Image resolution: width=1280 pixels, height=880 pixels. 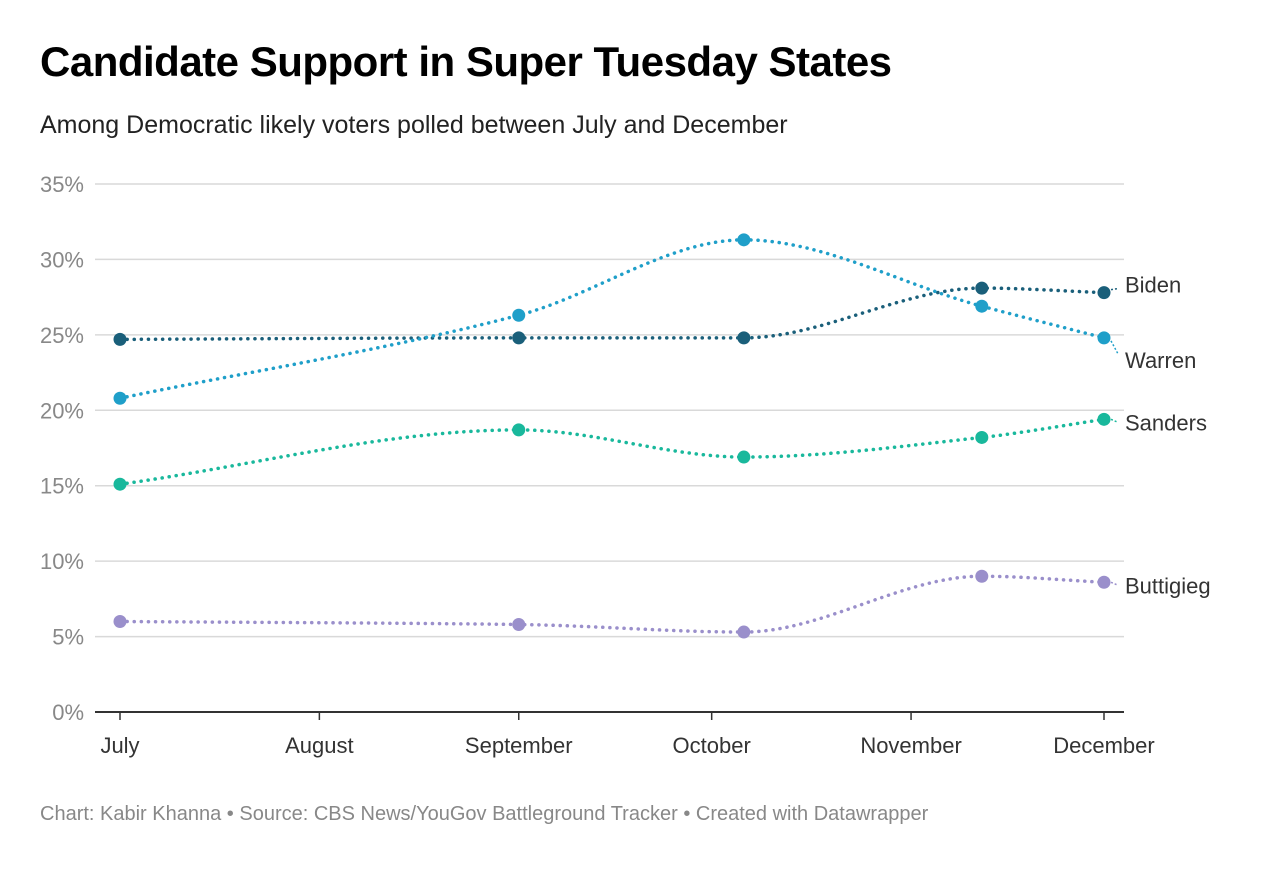 What do you see at coordinates (62, 259) in the screenshot?
I see `y-tick-label: 30%` at bounding box center [62, 259].